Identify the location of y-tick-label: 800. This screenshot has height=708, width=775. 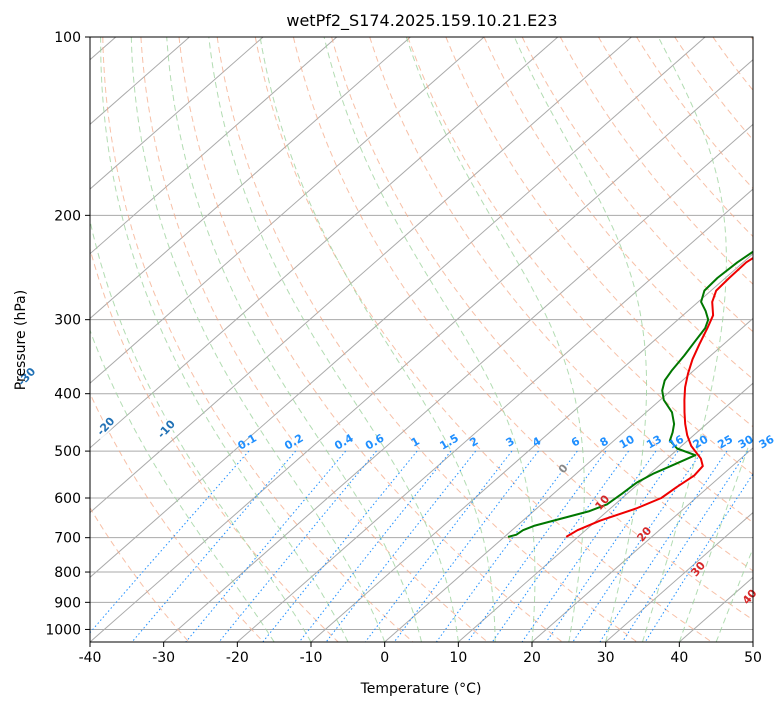
(67, 573).